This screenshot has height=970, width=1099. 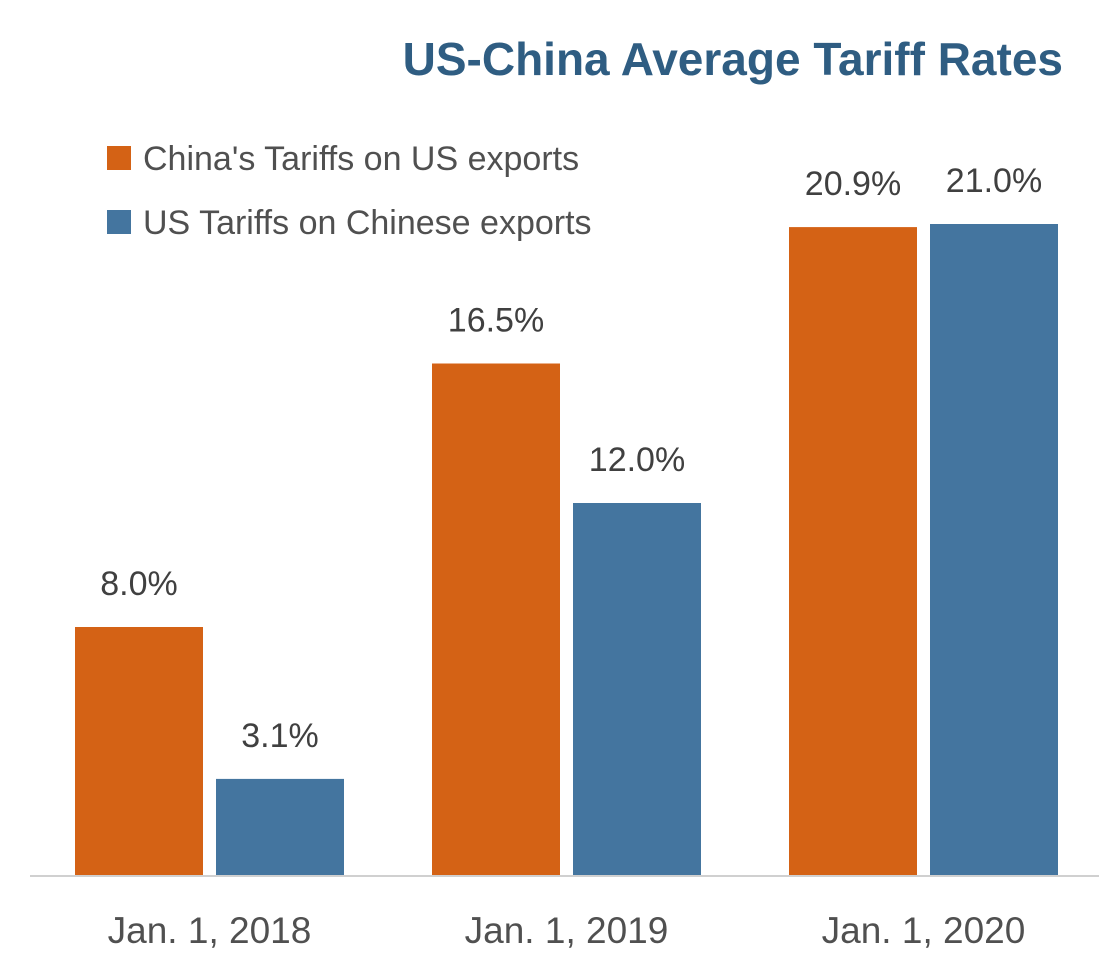 I want to click on data-label: 16.5%, so click(x=496, y=321).